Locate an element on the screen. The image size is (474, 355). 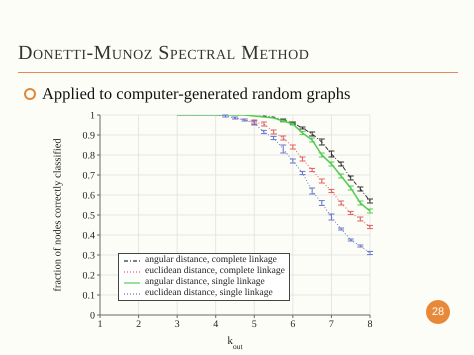
y-tick-label: 0.3 is located at coordinates (88, 256).